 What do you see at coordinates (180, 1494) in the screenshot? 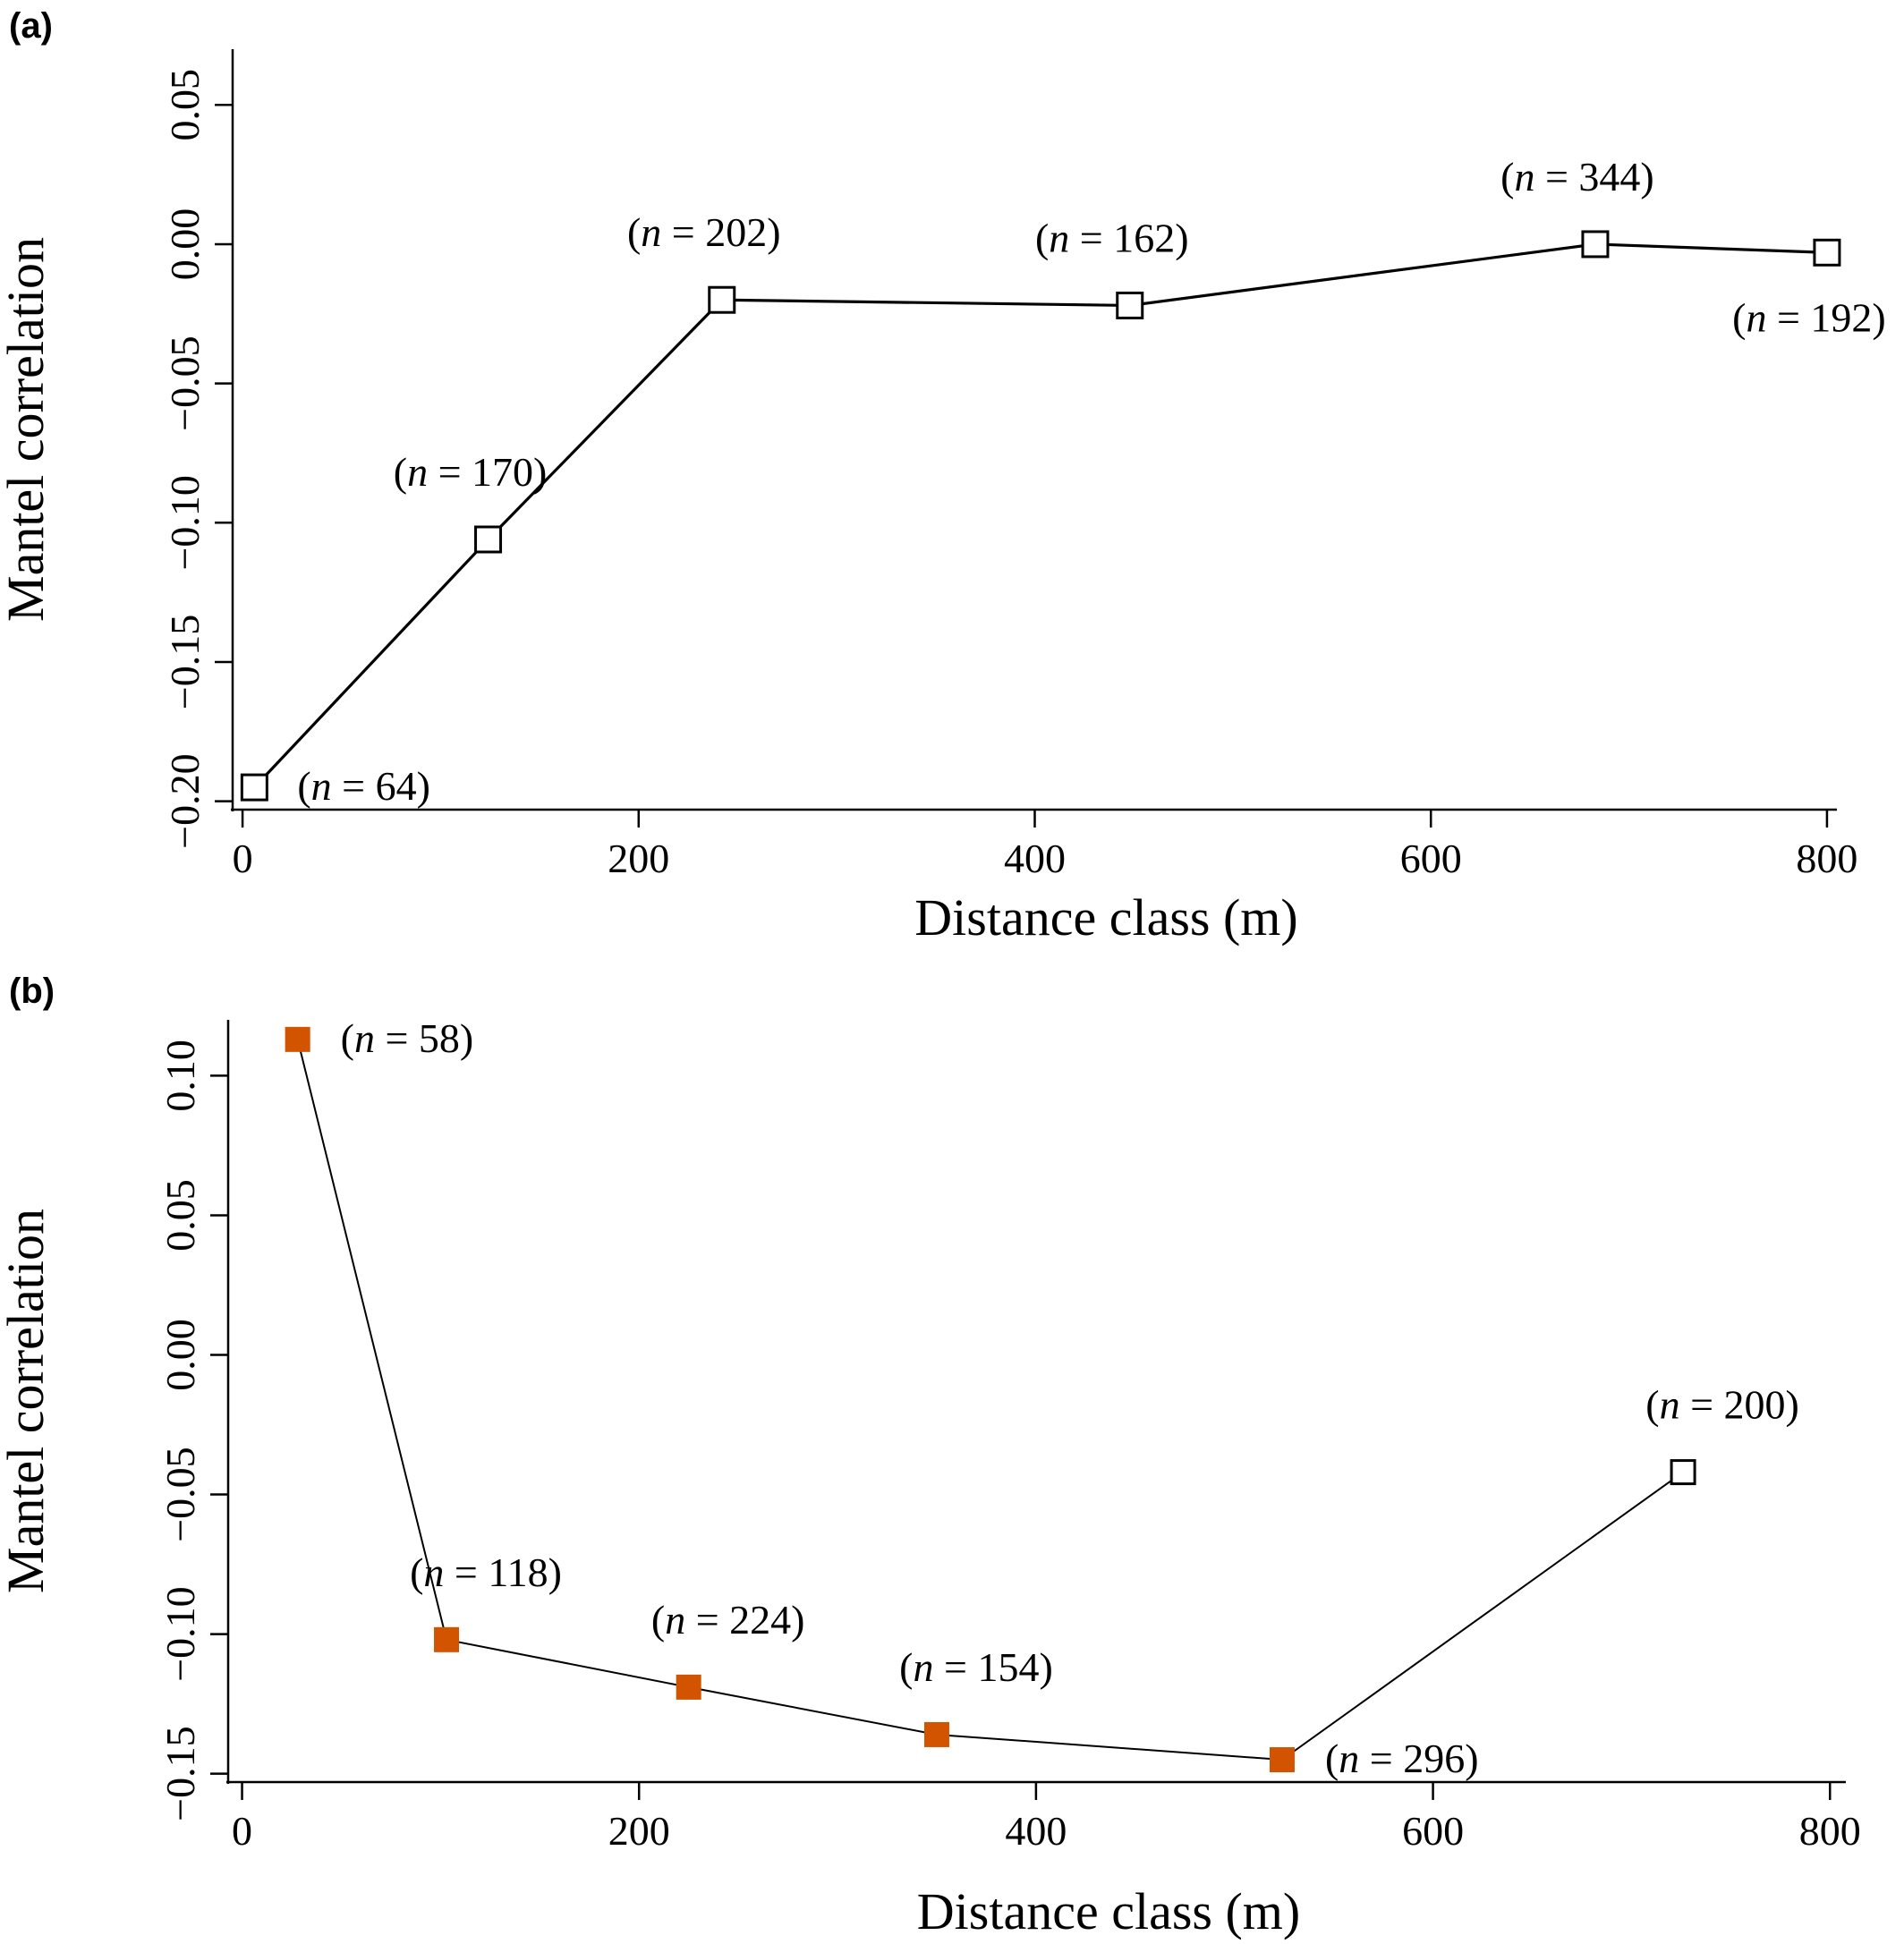
I see `panel-b-y-tick-label: −0.05` at bounding box center [180, 1494].